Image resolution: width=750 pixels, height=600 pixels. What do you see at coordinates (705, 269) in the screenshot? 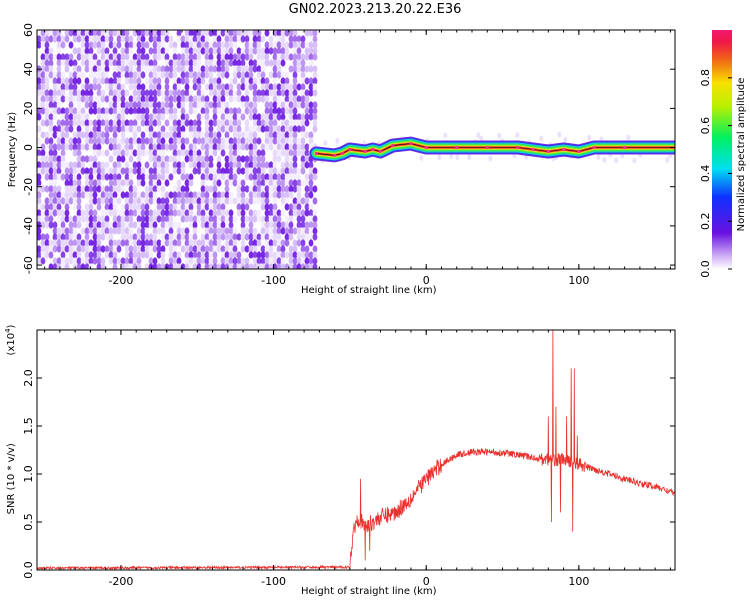
I see `colorbar-tick-label: 0.0` at bounding box center [705, 269].